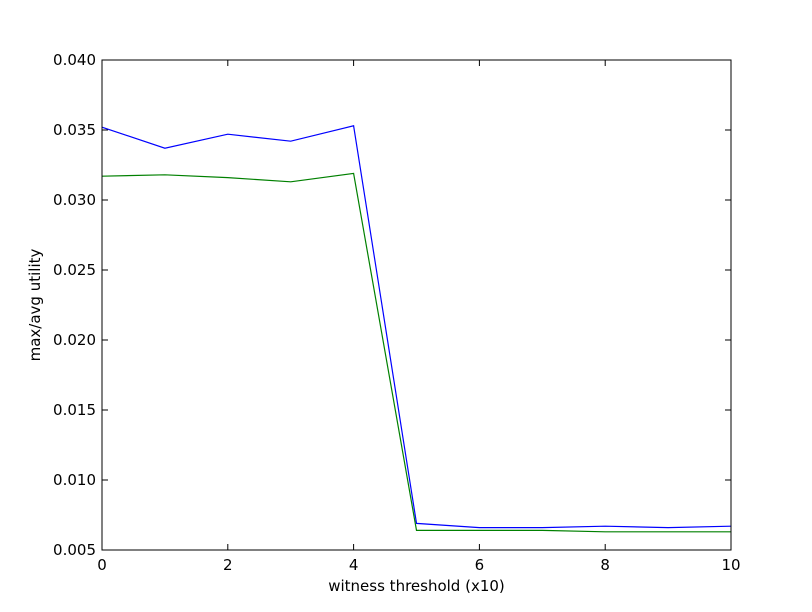 This screenshot has width=812, height=612. What do you see at coordinates (74, 340) in the screenshot?
I see `y-tick-label: 0.020` at bounding box center [74, 340].